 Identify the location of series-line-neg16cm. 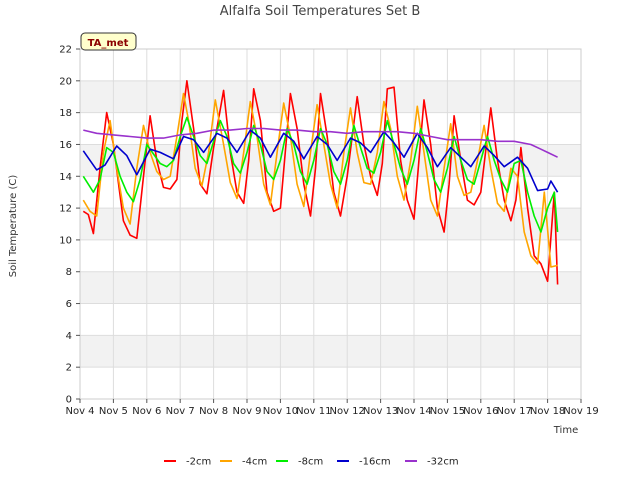
(320, 161).